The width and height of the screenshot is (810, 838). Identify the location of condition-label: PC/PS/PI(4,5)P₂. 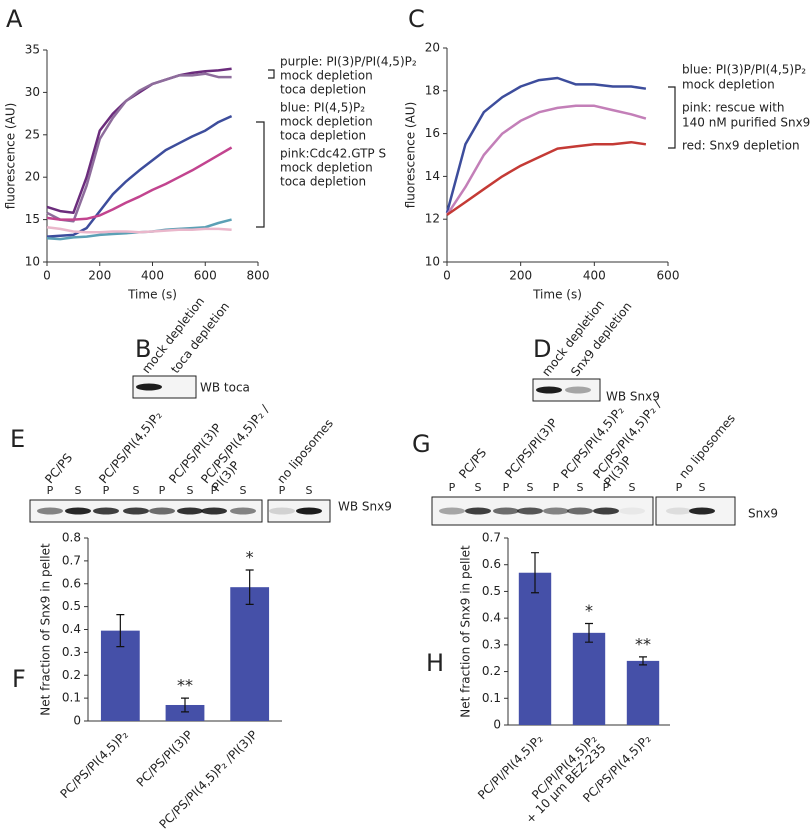
(130, 447).